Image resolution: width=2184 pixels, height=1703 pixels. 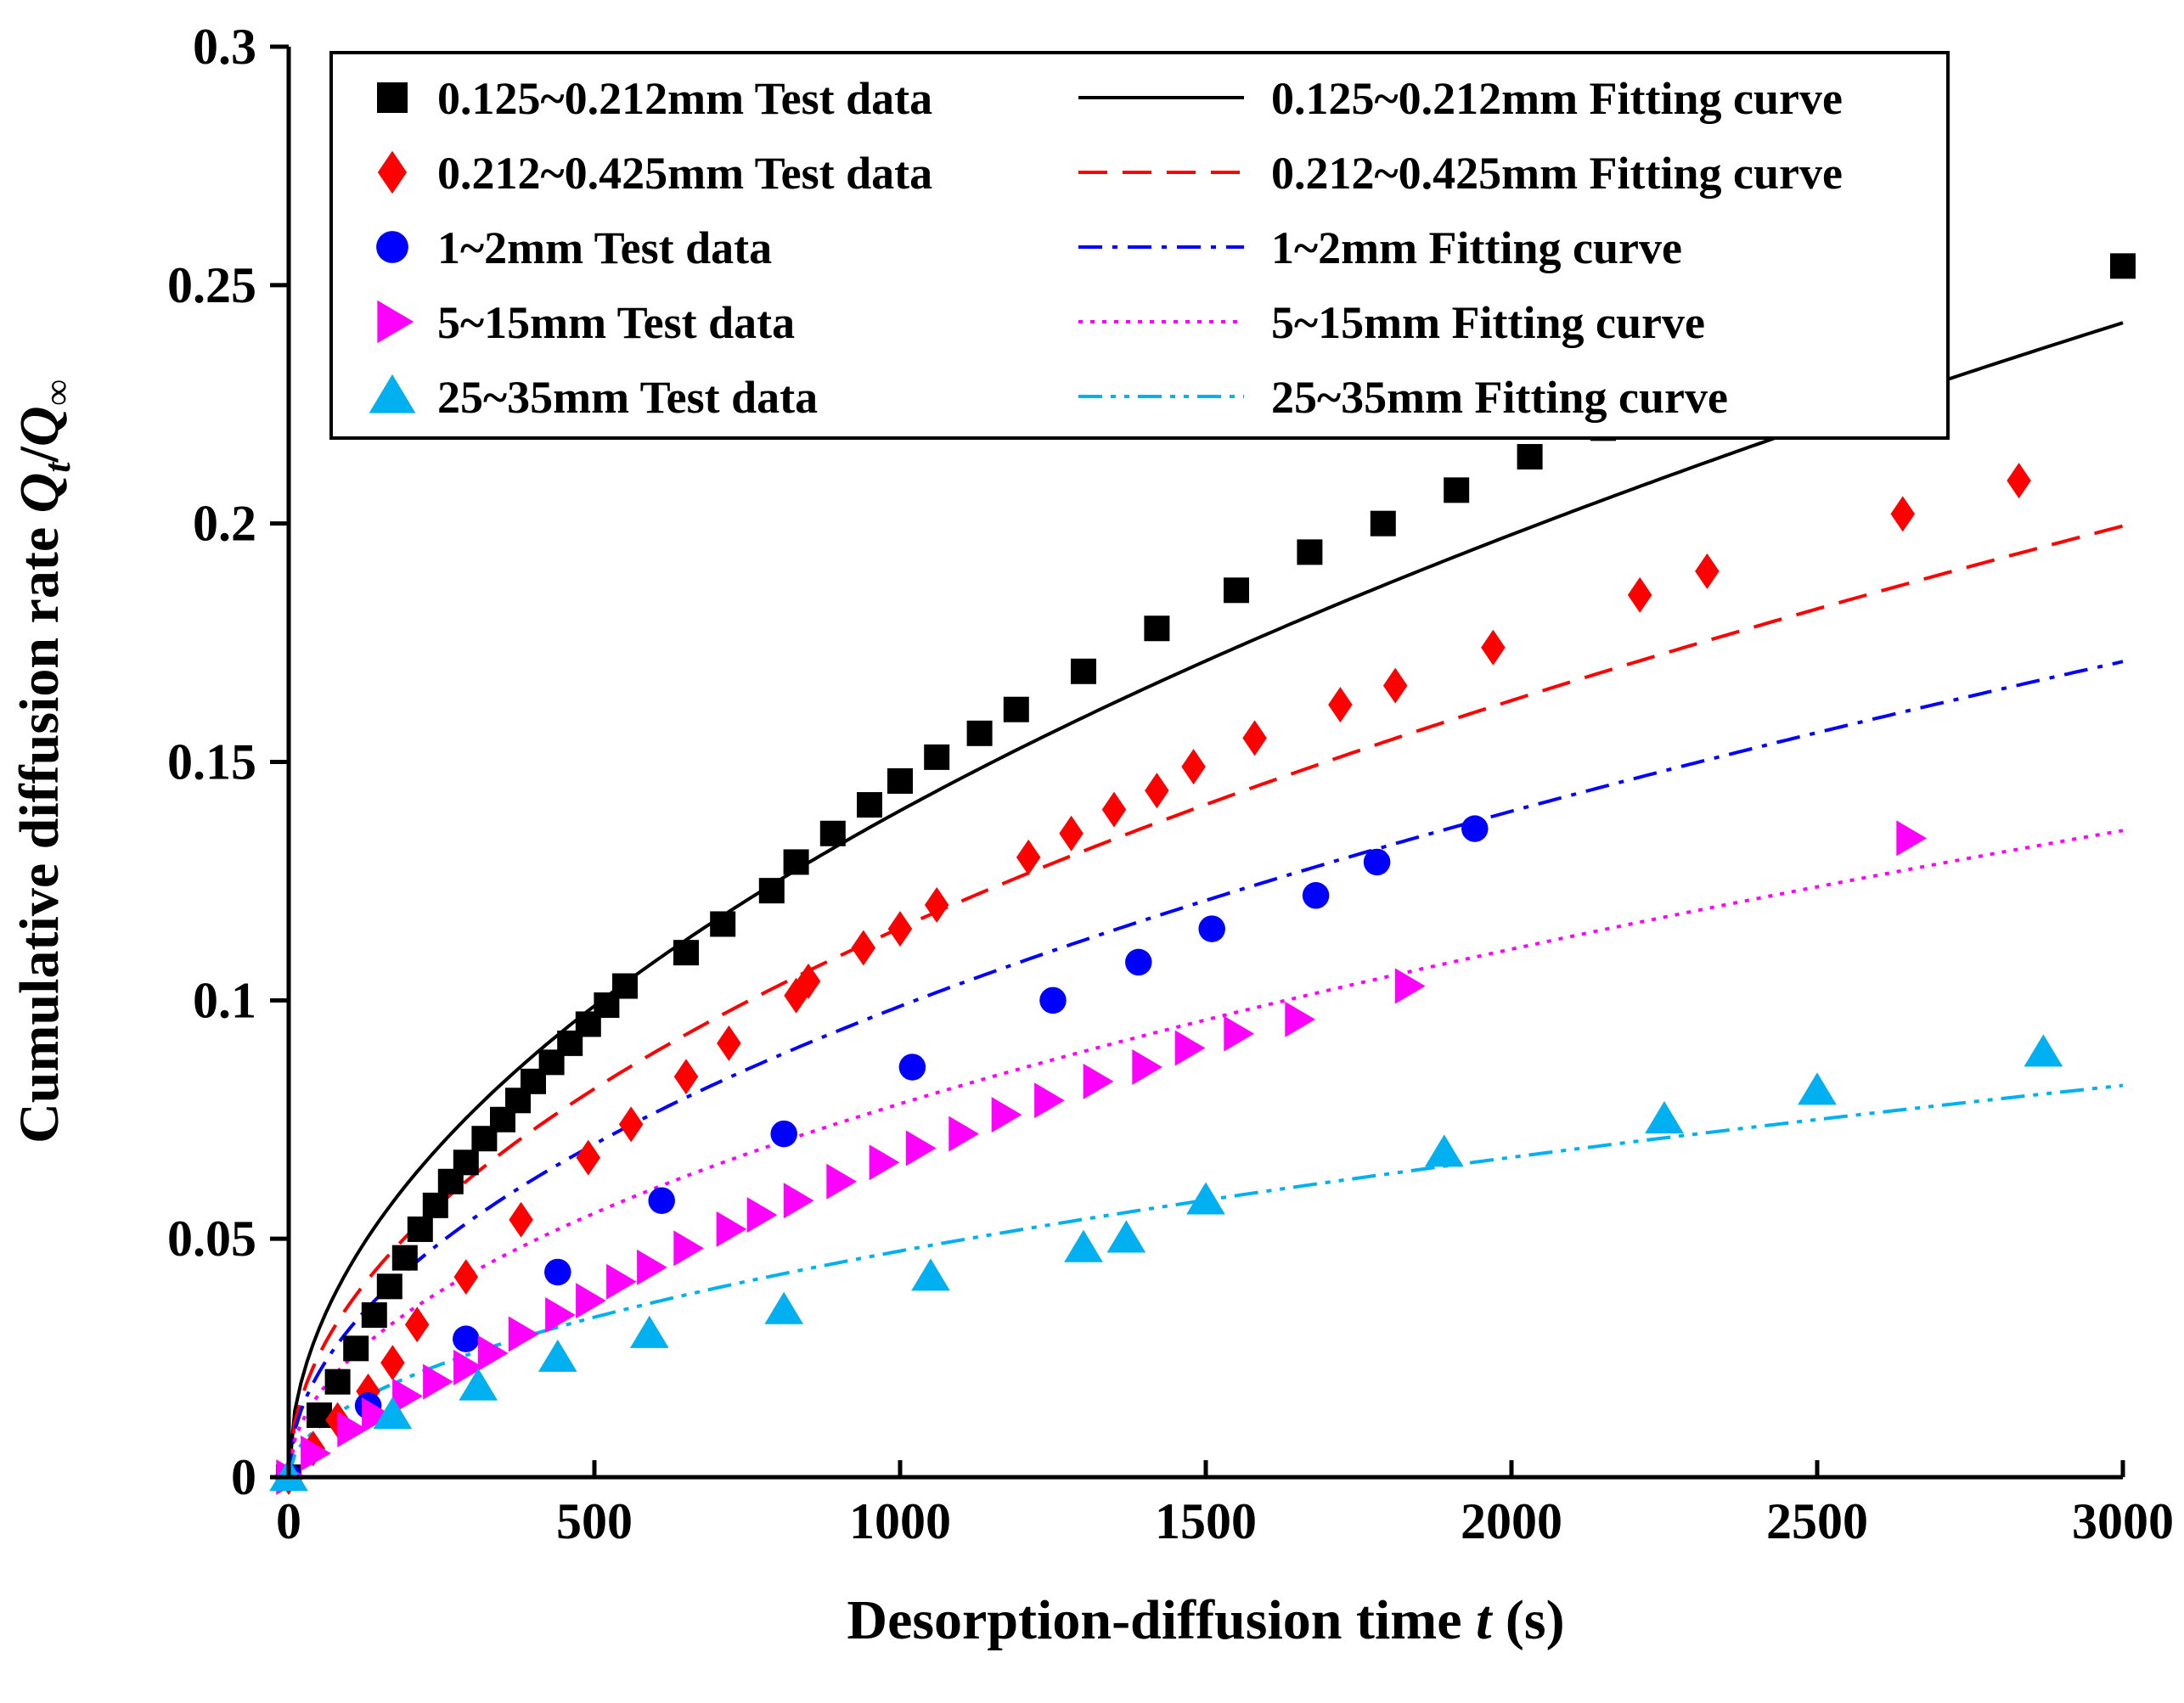 What do you see at coordinates (1205, 1620) in the screenshot?
I see `x-axis-title: Desorption-diffusion time t (s)` at bounding box center [1205, 1620].